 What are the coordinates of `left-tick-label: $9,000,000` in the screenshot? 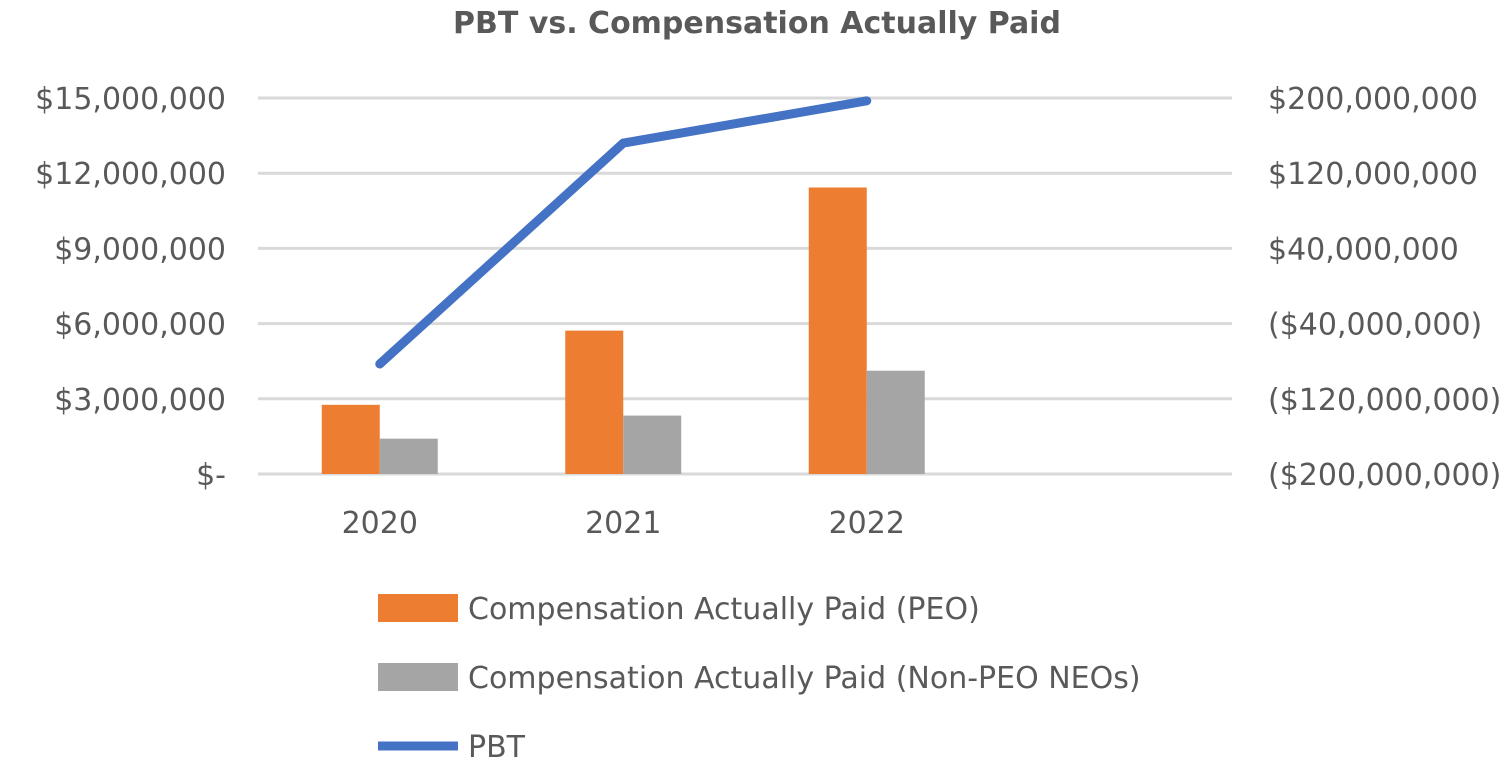 It's located at (140, 249).